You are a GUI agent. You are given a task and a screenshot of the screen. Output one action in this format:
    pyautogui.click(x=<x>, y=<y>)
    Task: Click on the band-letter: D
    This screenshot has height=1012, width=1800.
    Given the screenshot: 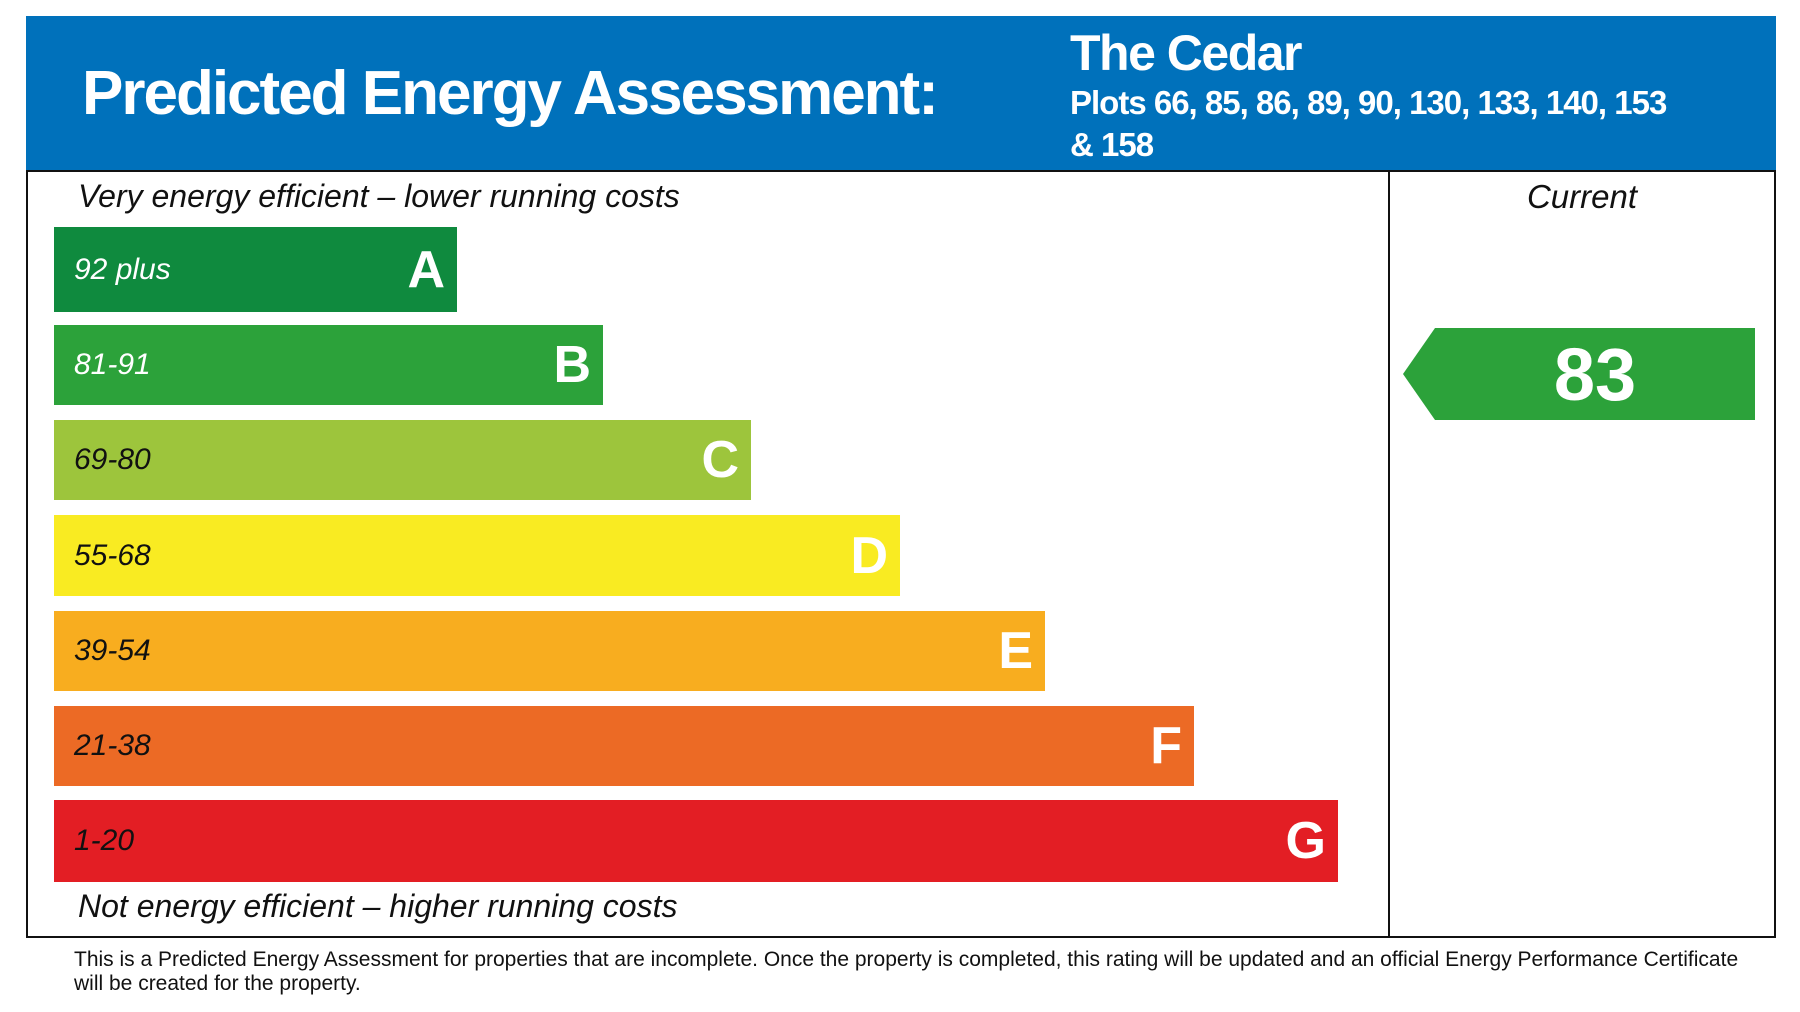 What is the action you would take?
    pyautogui.click(x=869, y=555)
    